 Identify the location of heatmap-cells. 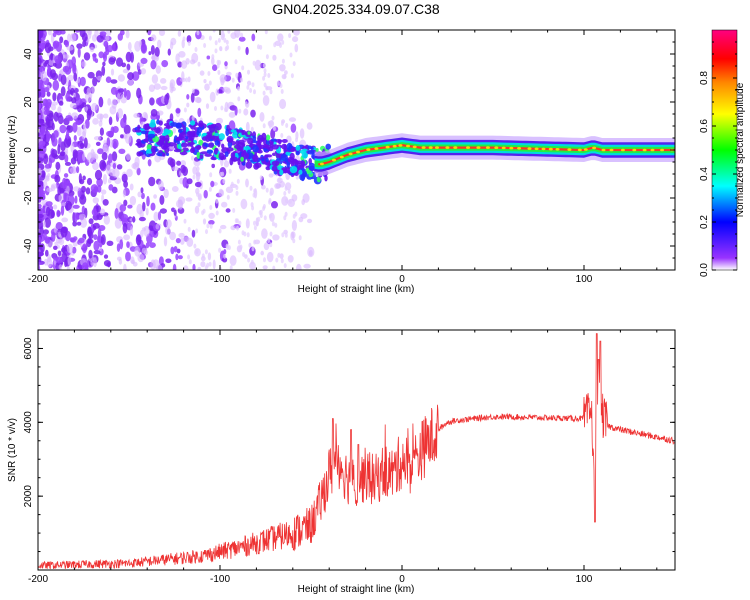
(176, 150).